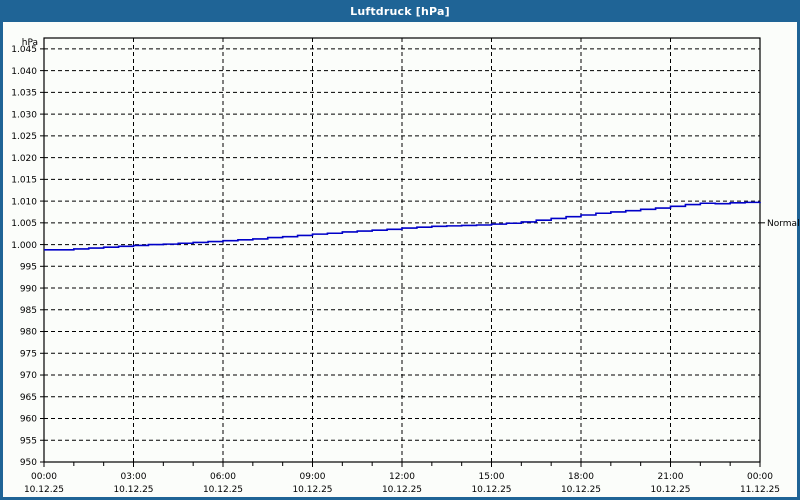 The height and width of the screenshot is (500, 800). Describe the element at coordinates (24, 72) in the screenshot. I see `y-tick-label: 1.040` at that location.